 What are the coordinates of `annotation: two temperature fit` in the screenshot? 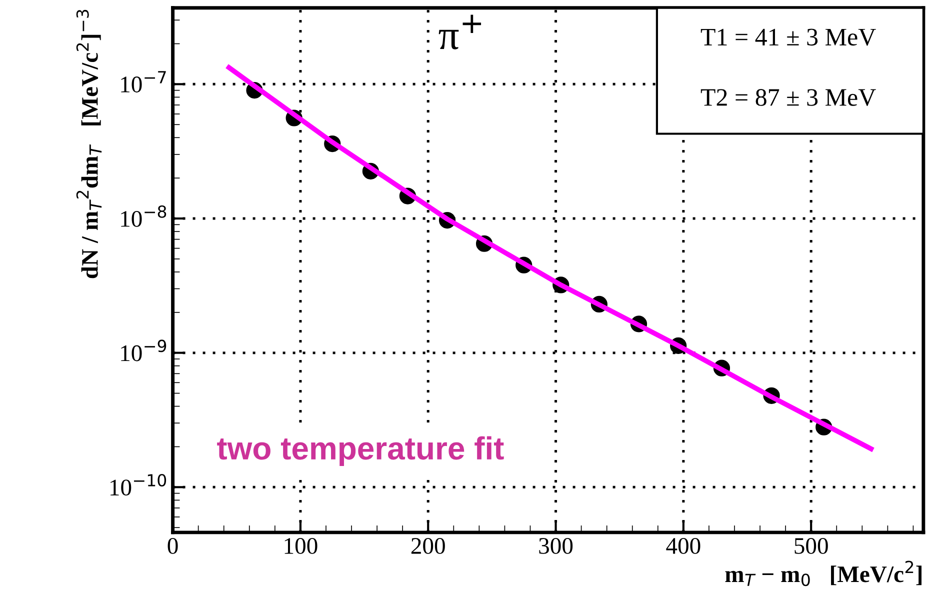 It's located at (360, 451).